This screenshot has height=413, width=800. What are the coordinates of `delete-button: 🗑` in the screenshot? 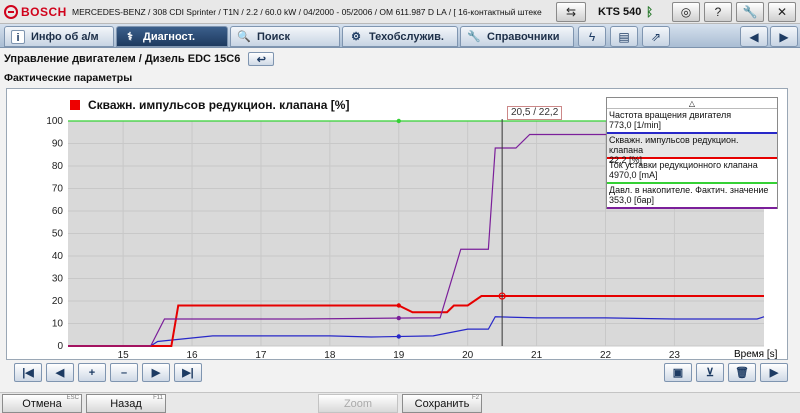 It's located at (742, 372).